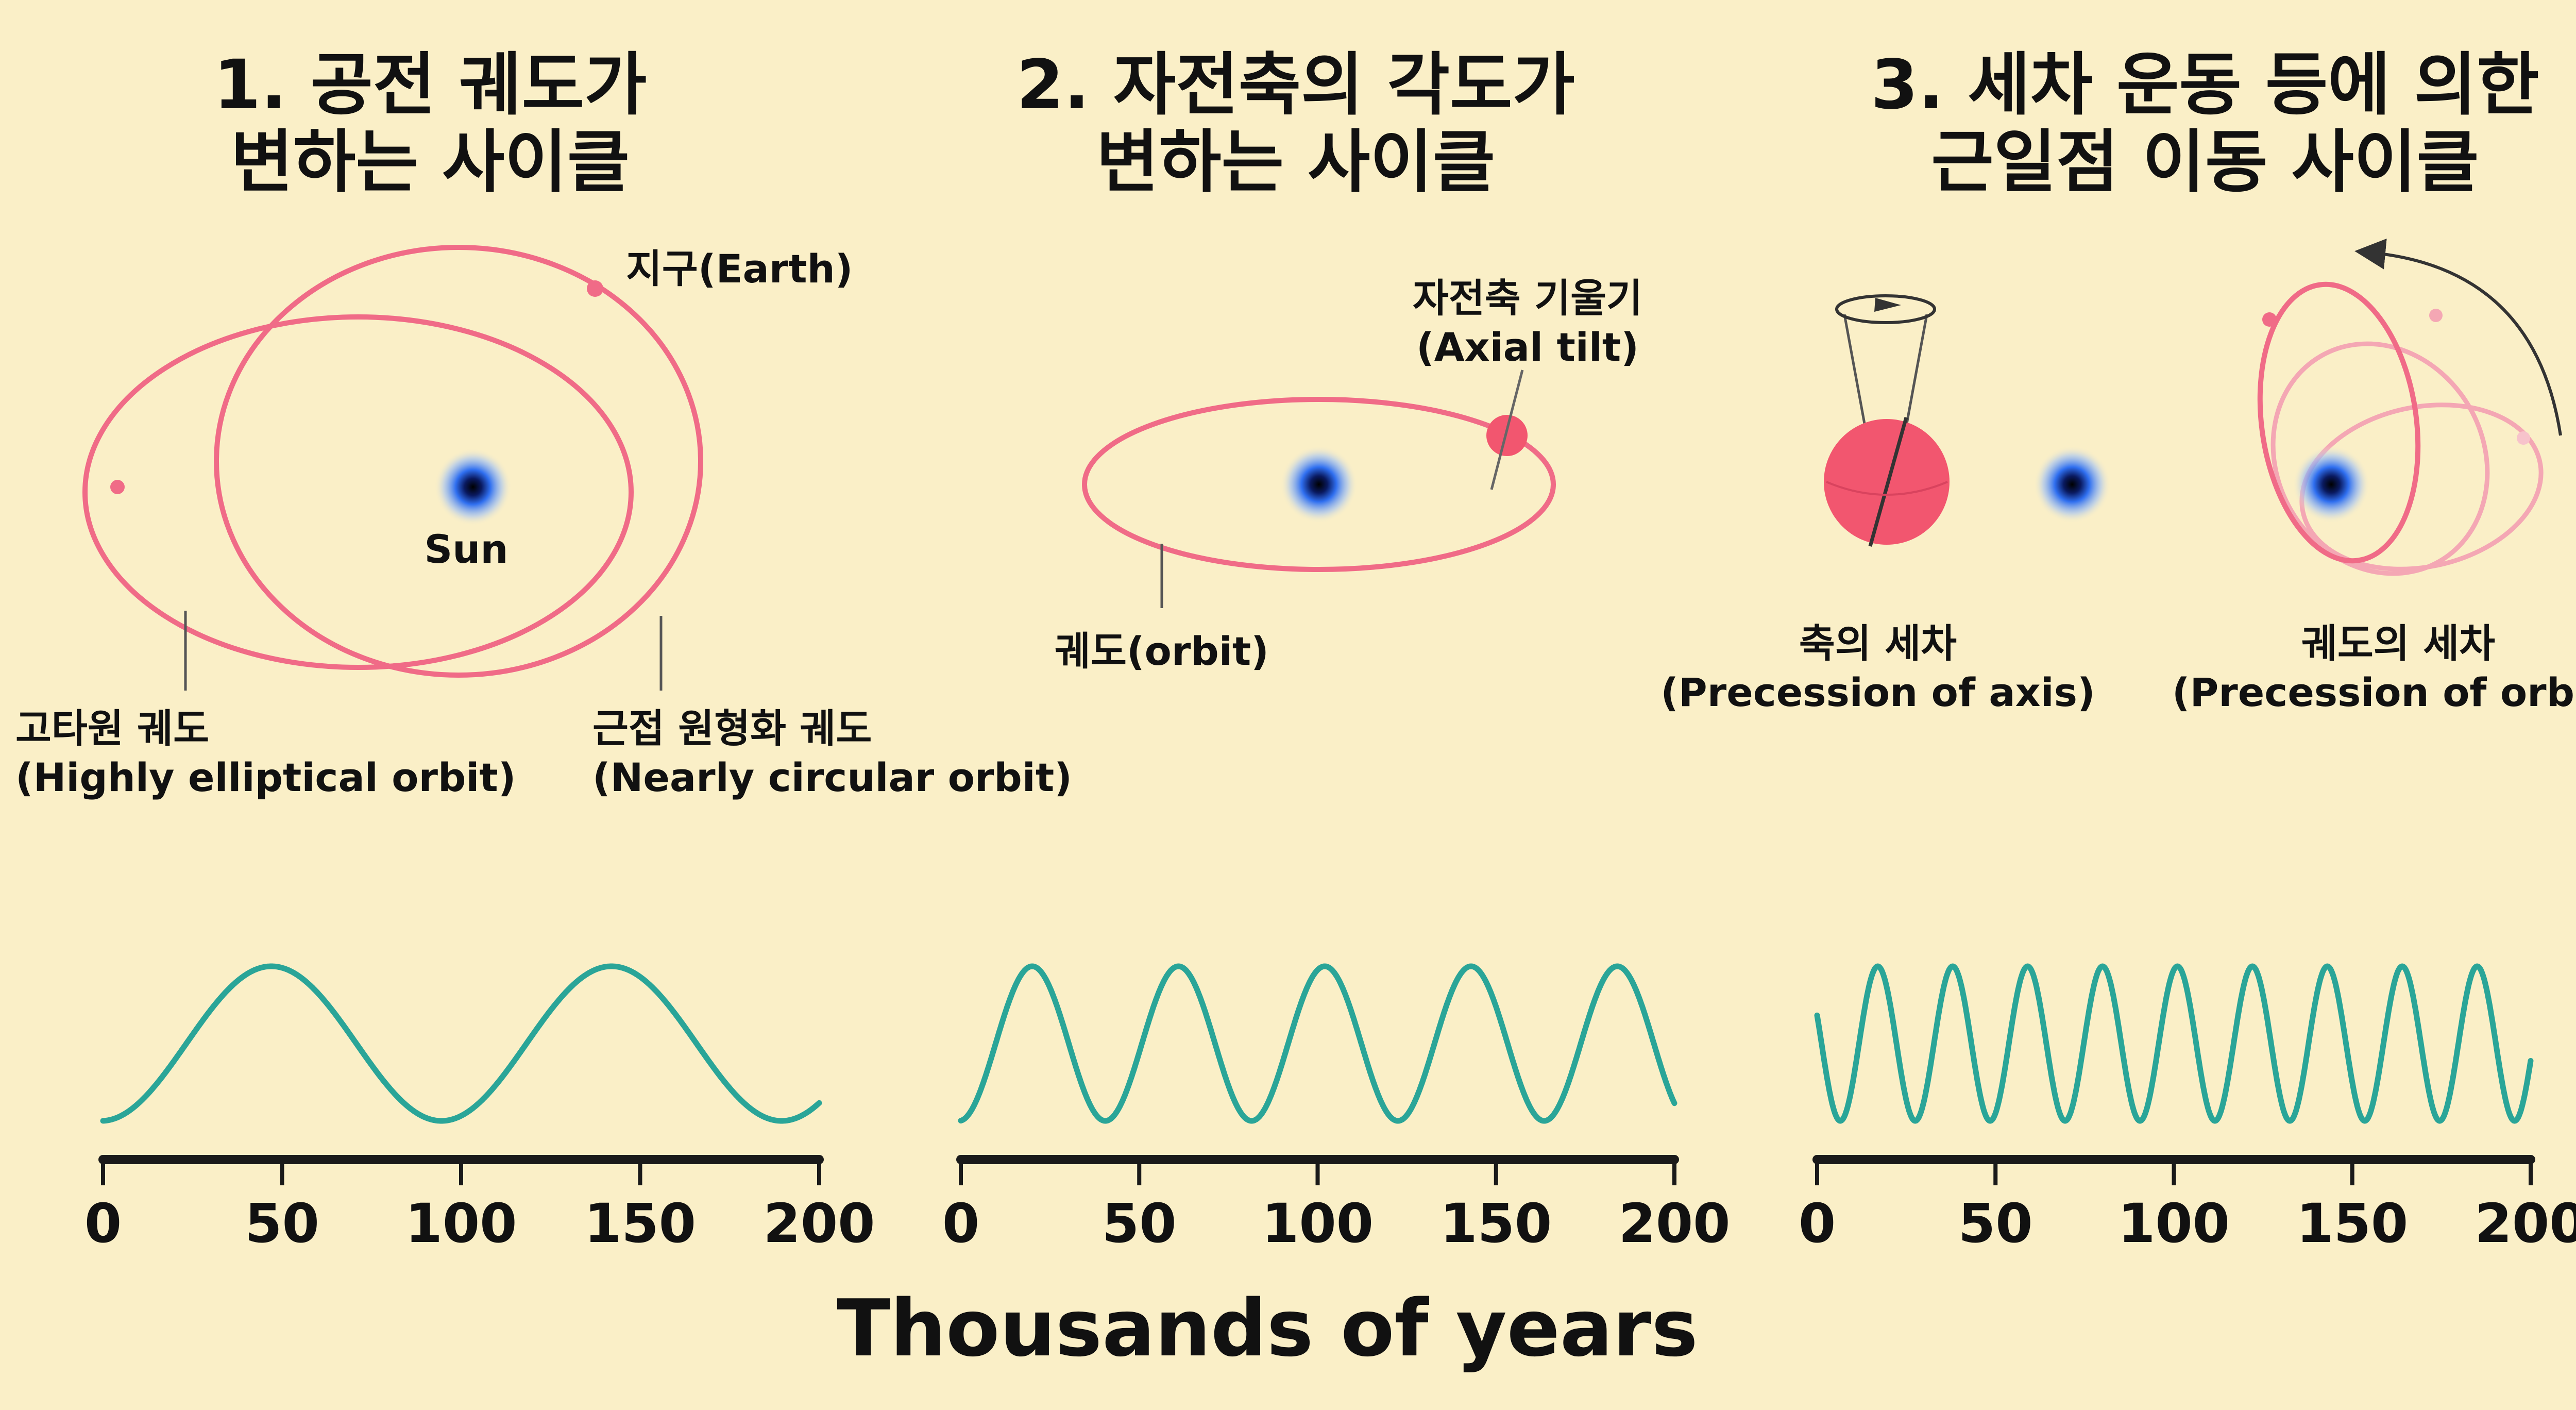 Image resolution: width=2576 pixels, height=1410 pixels. What do you see at coordinates (1267, 1328) in the screenshot?
I see `x-axis-title: Thousands of years` at bounding box center [1267, 1328].